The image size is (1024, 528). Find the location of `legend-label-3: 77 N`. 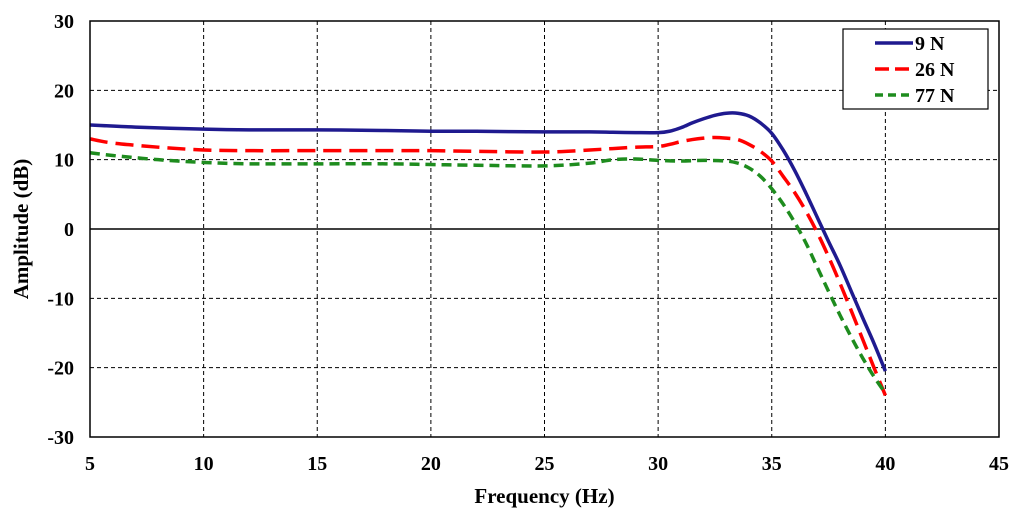

legend-label-3: 77 N is located at coordinates (935, 96).